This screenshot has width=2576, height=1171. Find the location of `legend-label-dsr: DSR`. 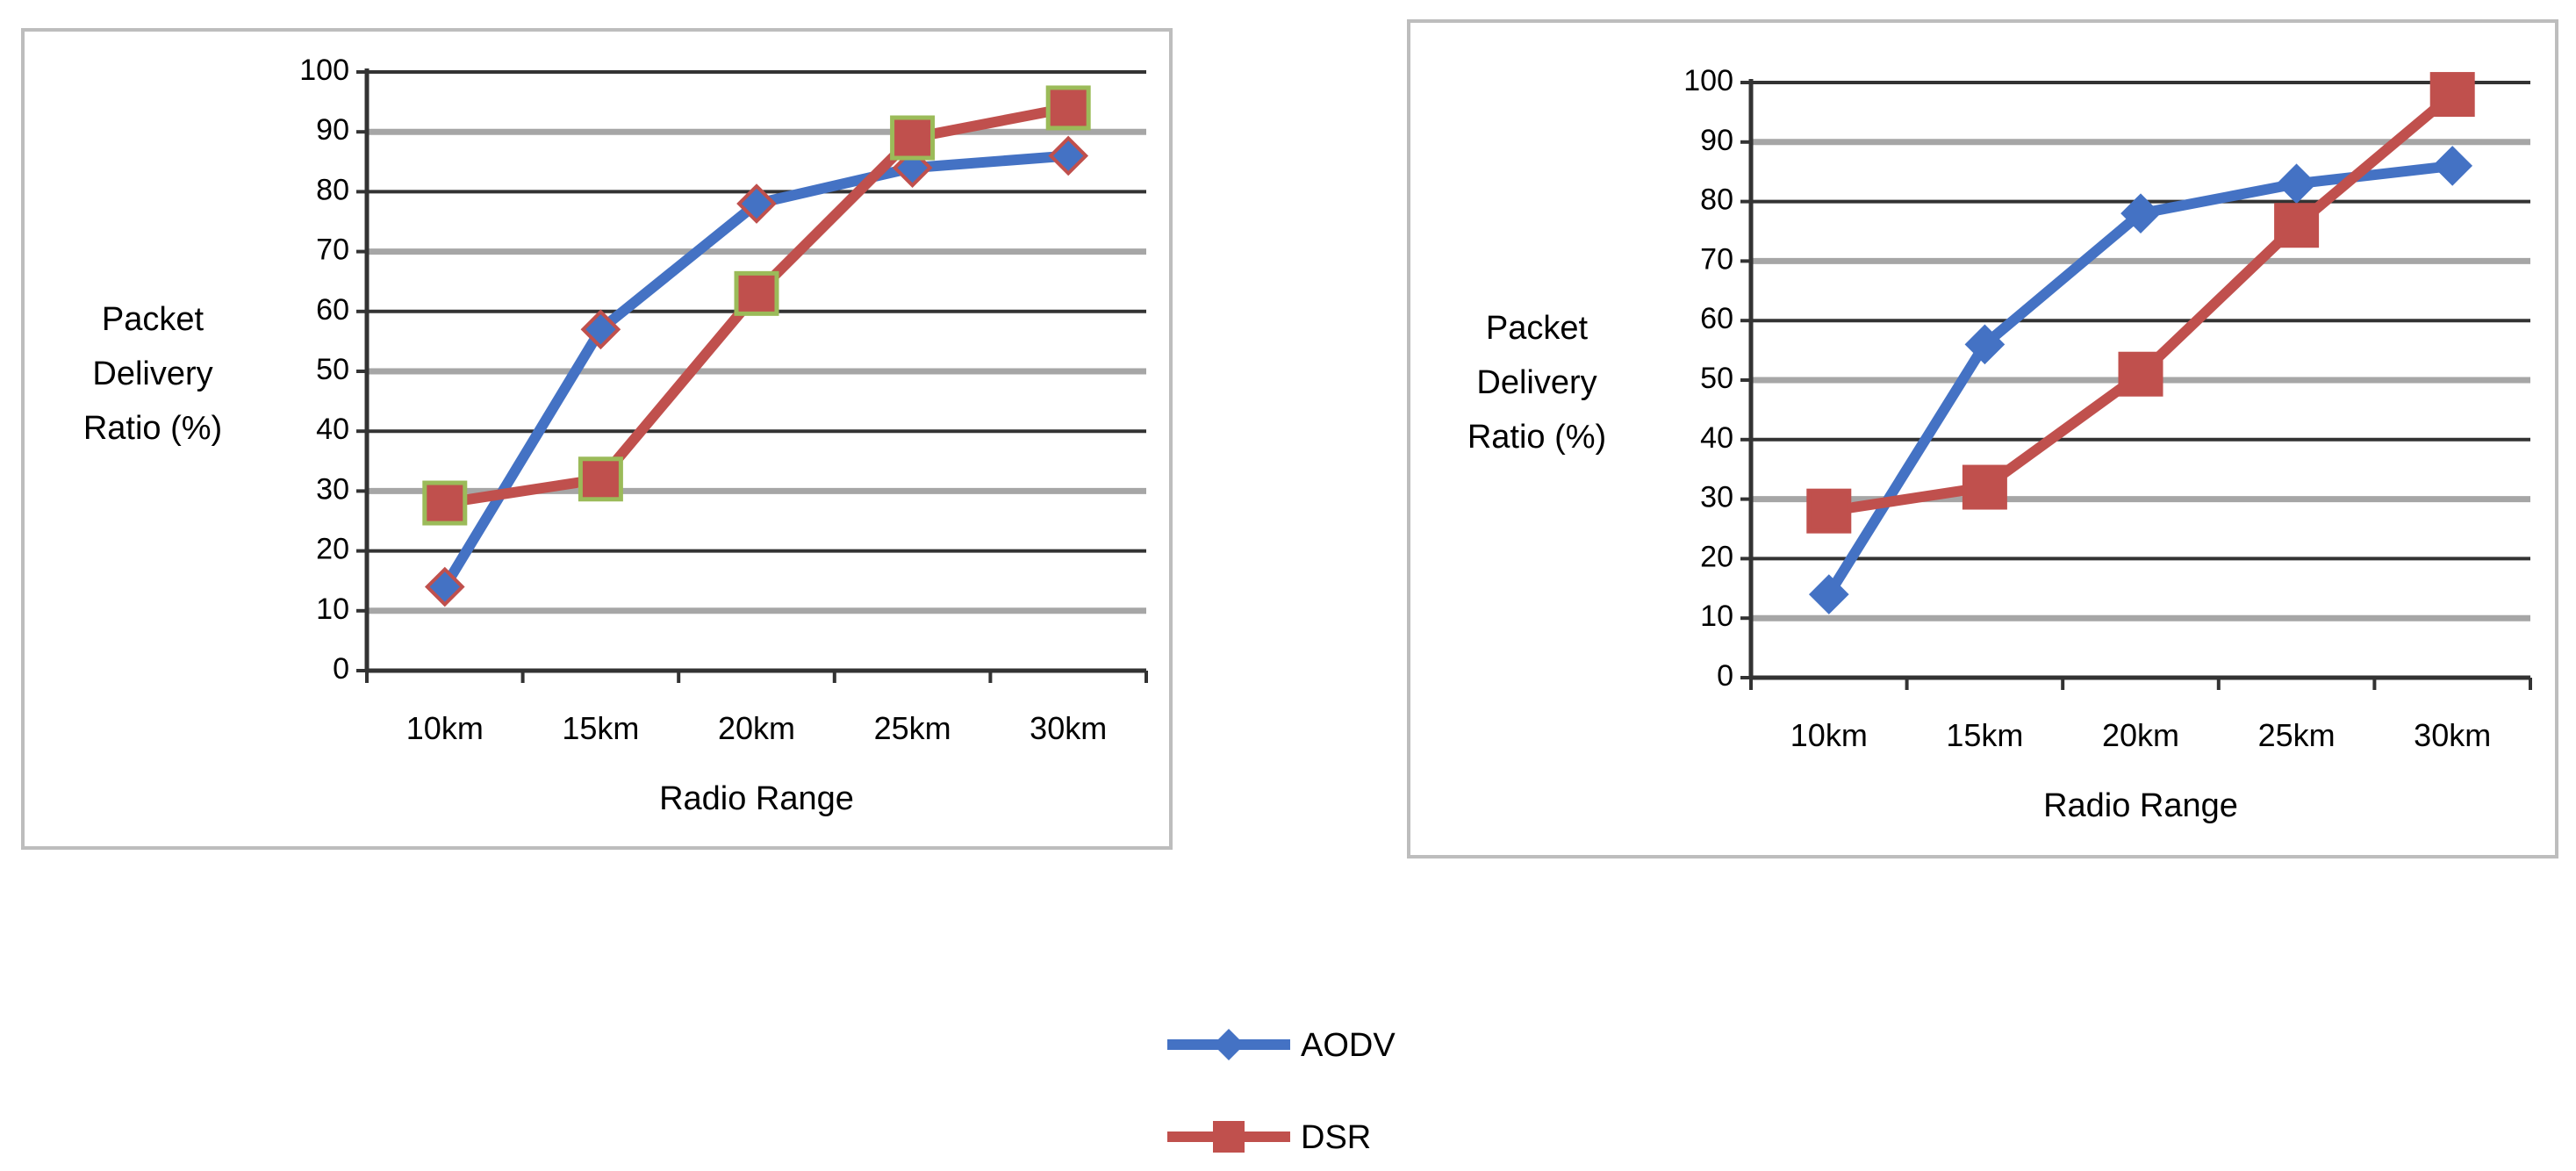

legend-label-dsr: DSR is located at coordinates (1336, 1137).